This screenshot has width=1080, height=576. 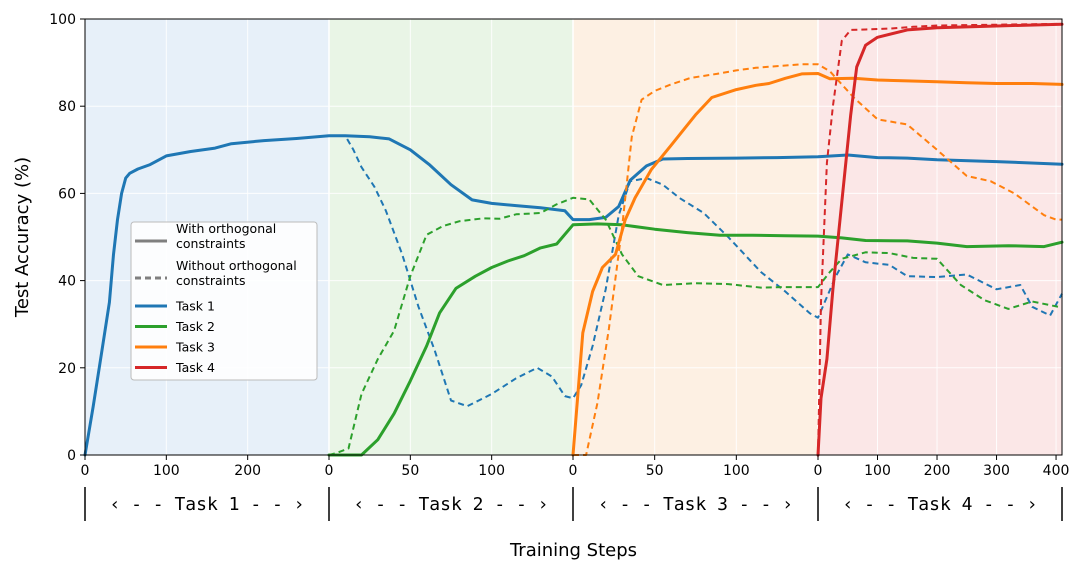 I want to click on legend-label-solid: With orthogonal constraints, so click(x=226, y=236).